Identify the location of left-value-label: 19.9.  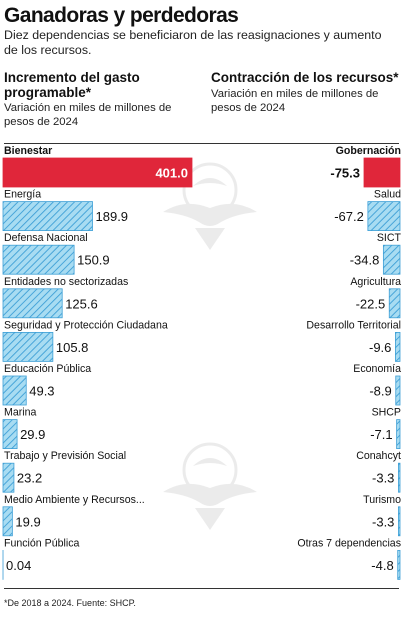
(27, 521).